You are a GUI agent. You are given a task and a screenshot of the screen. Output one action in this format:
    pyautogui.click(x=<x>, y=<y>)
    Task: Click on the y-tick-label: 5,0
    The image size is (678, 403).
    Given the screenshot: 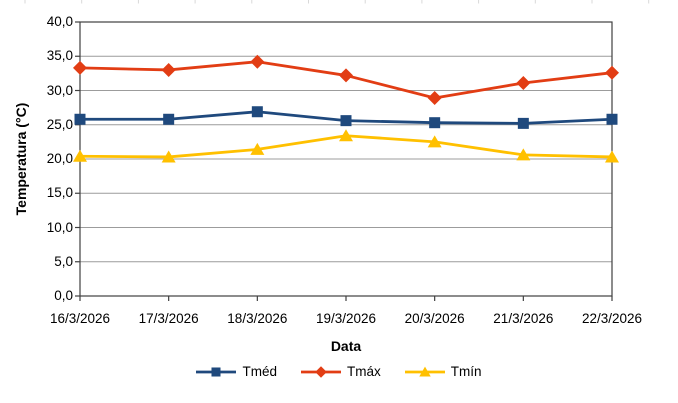 What is the action you would take?
    pyautogui.click(x=63, y=261)
    